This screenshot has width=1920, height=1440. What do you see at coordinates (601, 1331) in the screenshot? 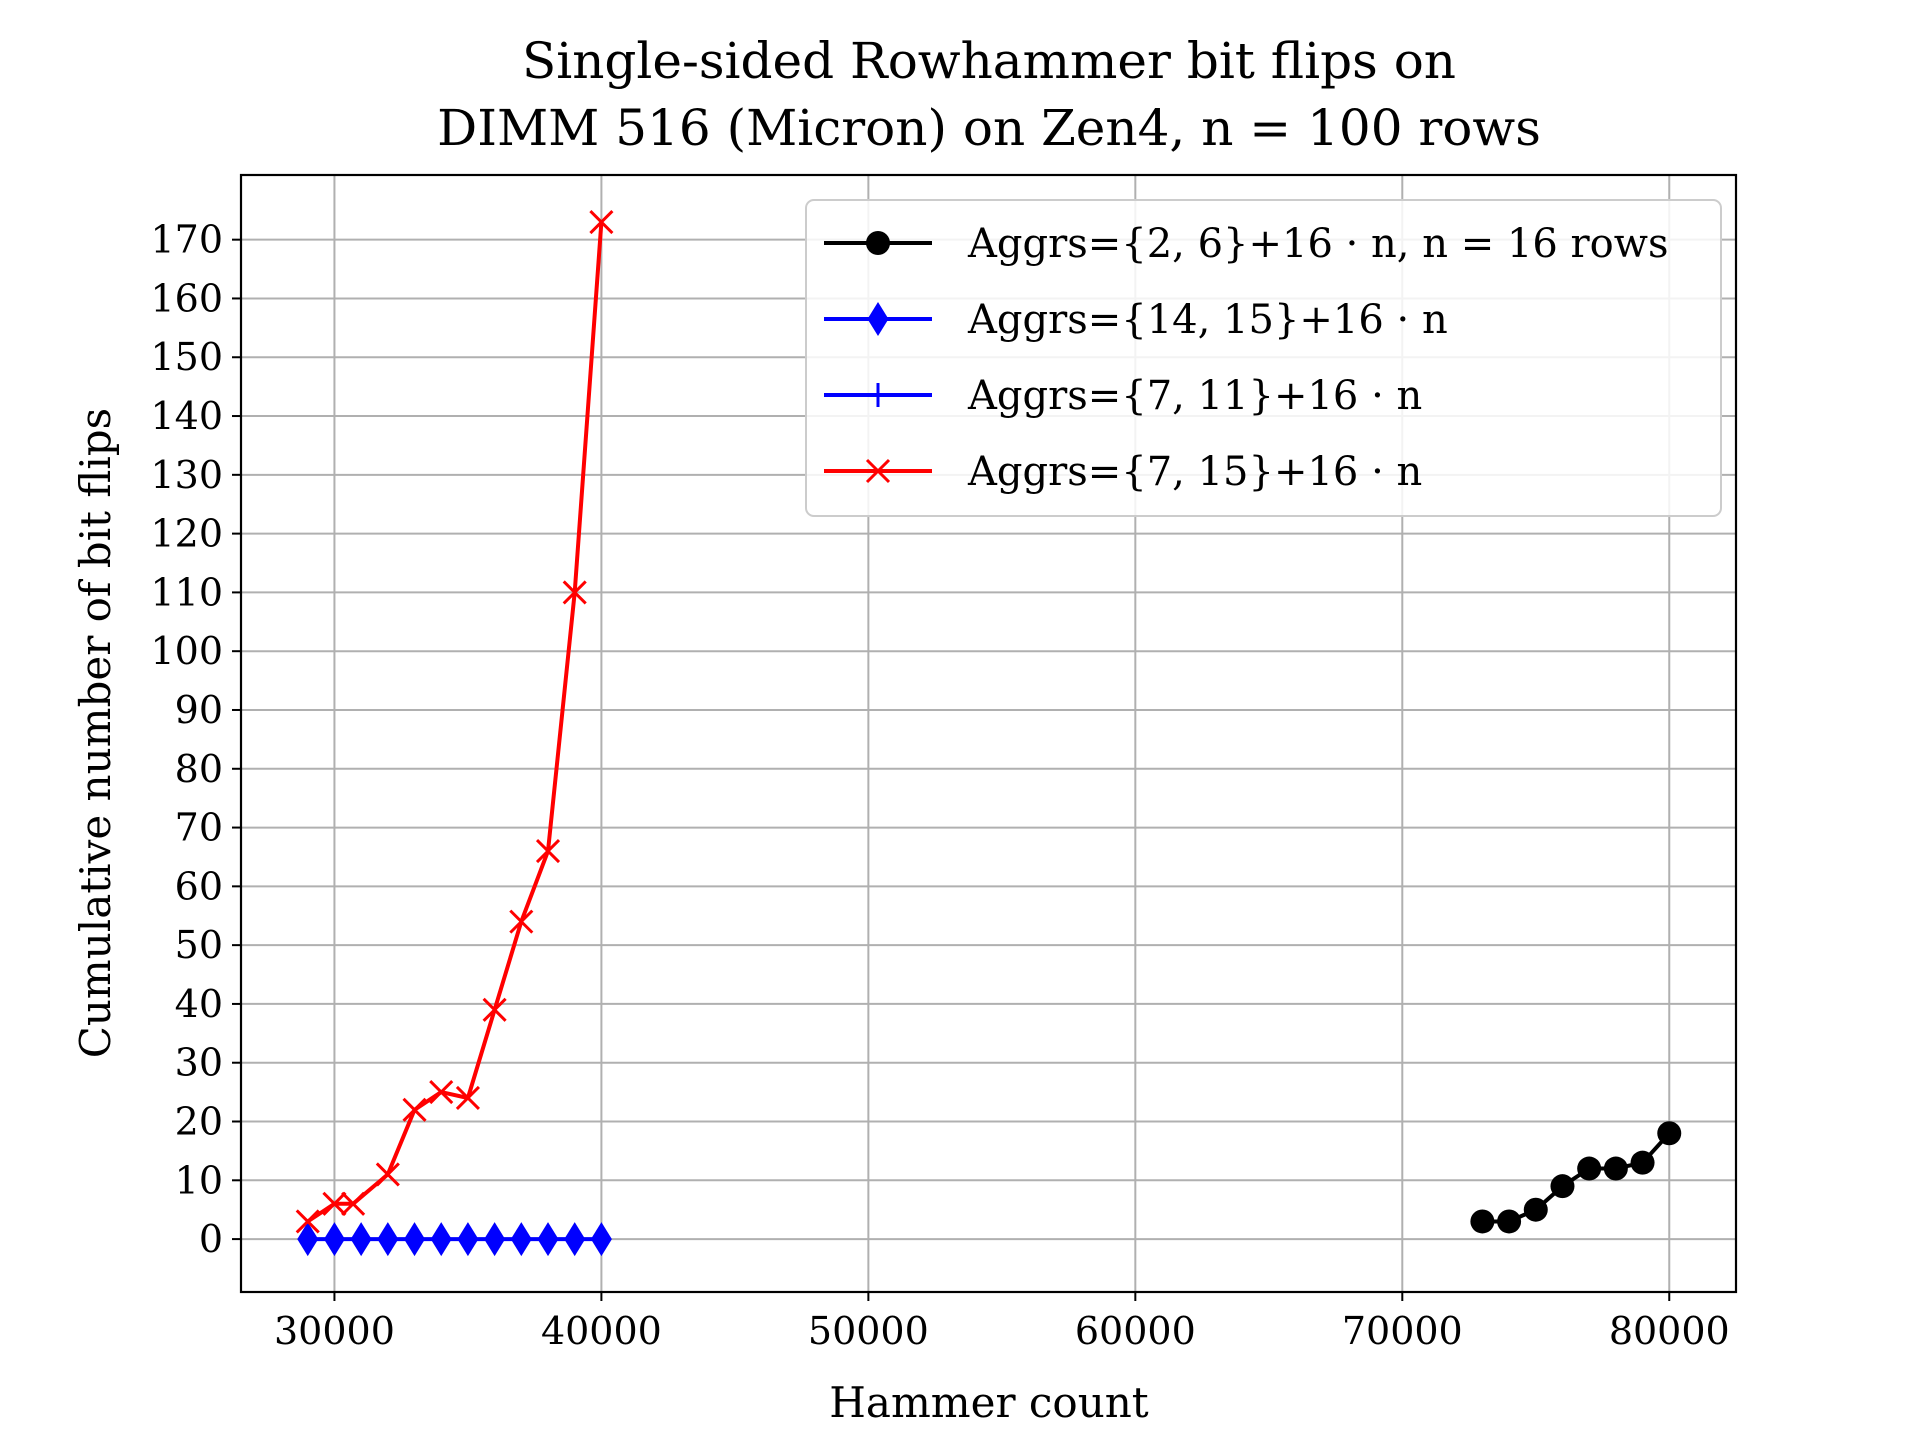
I see `x-tick-label: 40000` at bounding box center [601, 1331].